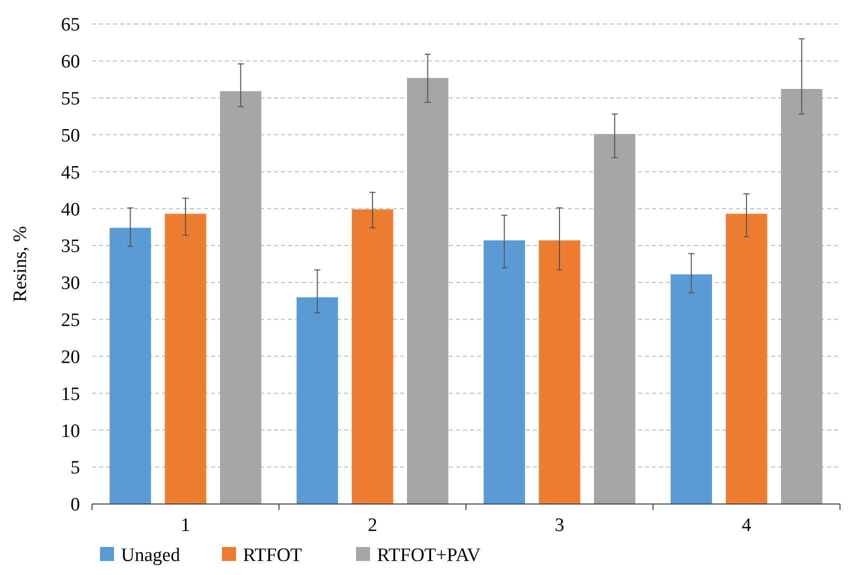  What do you see at coordinates (70, 25) in the screenshot?
I see `y-tick-label: 65` at bounding box center [70, 25].